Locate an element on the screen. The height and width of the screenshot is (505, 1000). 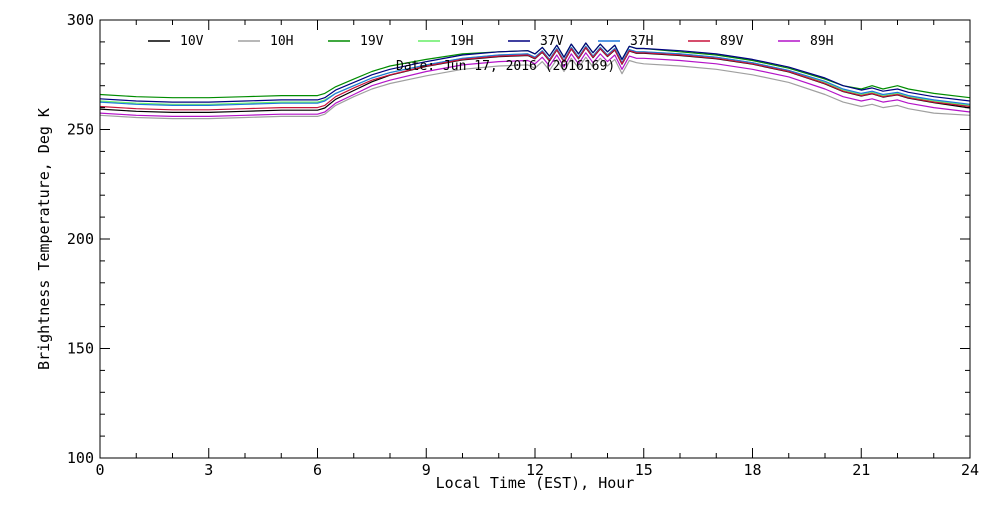
legend-item-10h: 10H is located at coordinates (265, 41).